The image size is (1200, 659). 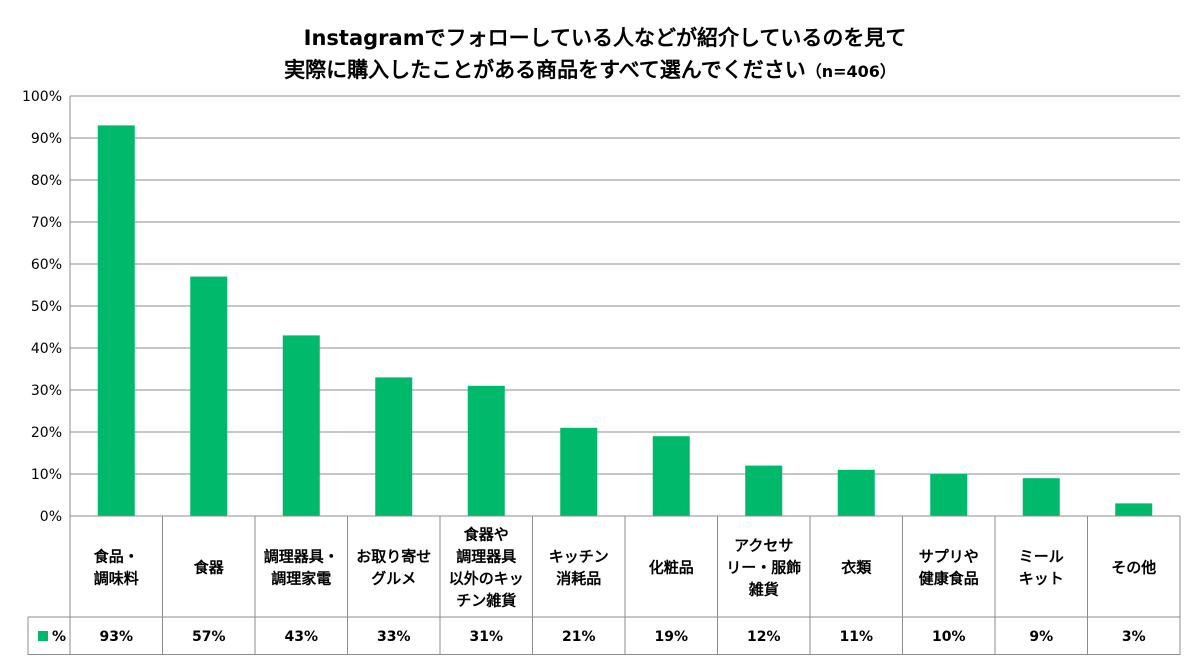 What do you see at coordinates (486, 601) in the screenshot?
I see `category-label-line: チン雑貨` at bounding box center [486, 601].